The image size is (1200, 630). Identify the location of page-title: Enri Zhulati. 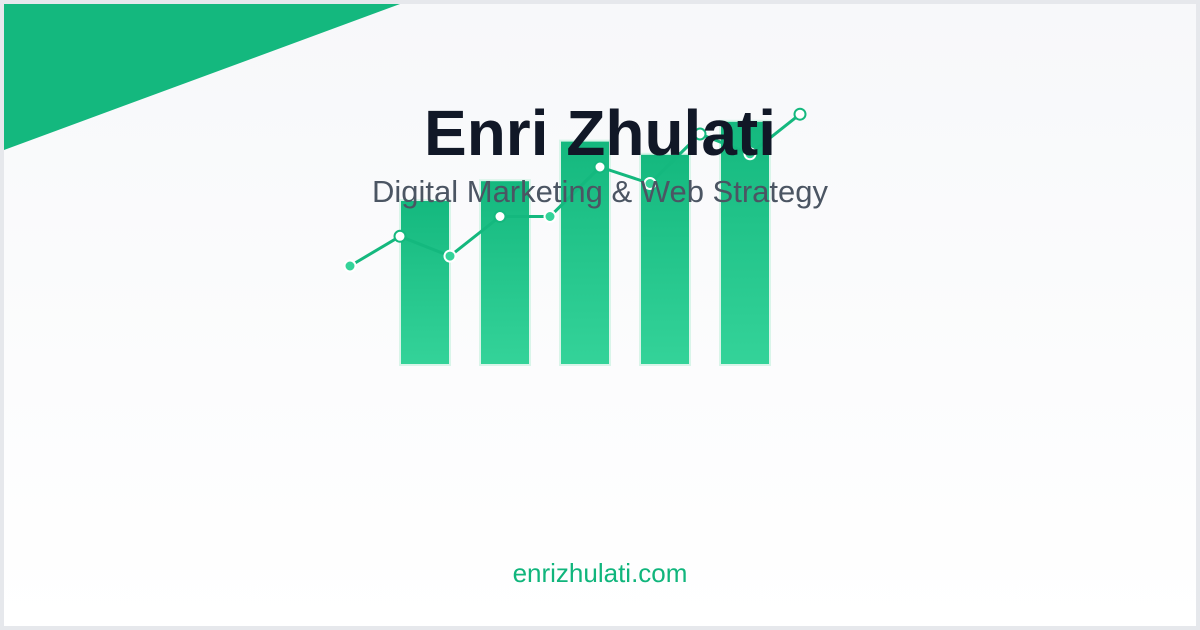
(600, 133).